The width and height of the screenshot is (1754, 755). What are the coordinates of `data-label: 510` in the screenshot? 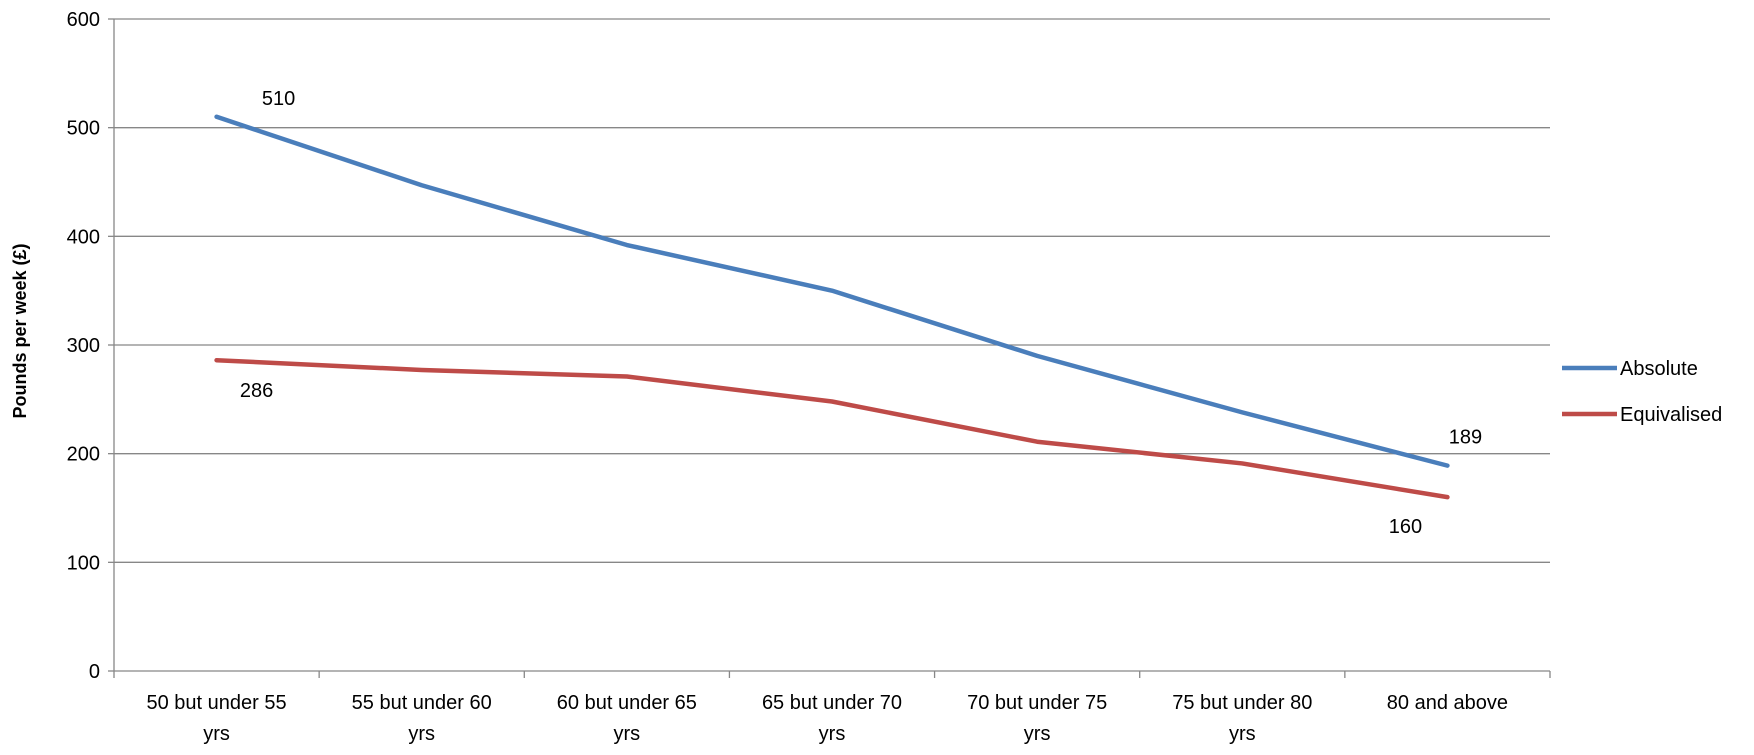 It's located at (278, 99).